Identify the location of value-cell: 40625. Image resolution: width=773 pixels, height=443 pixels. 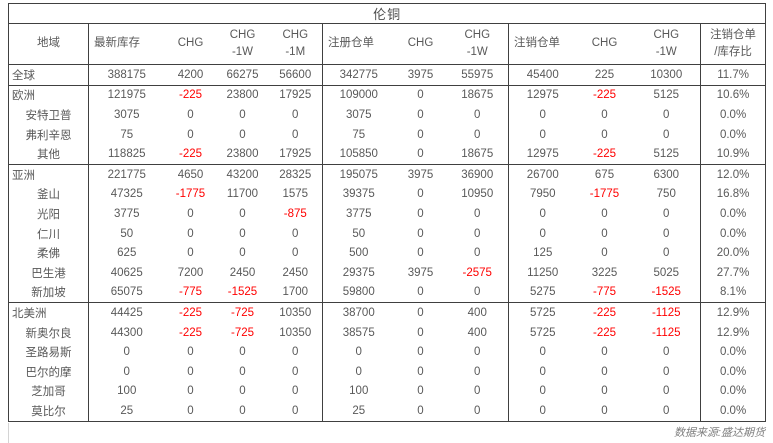
(126, 272).